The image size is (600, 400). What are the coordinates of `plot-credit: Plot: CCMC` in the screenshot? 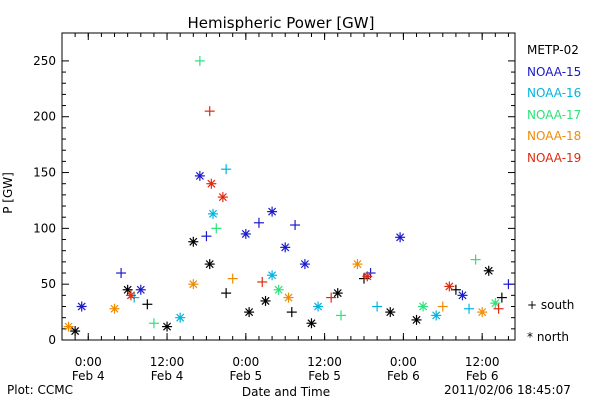 It's located at (40, 390).